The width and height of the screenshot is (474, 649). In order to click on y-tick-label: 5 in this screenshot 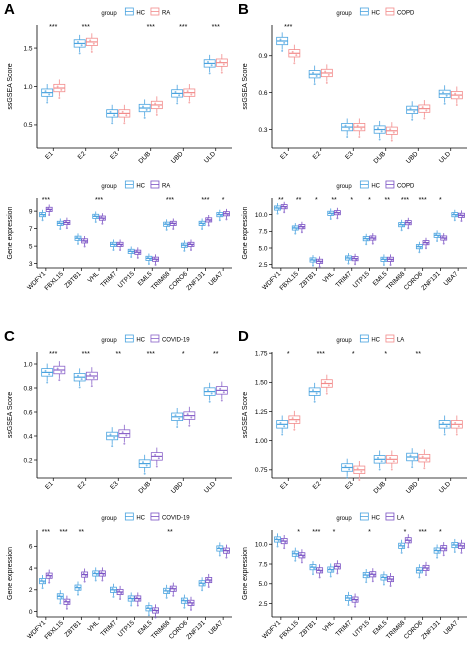, I will do `click(31, 246)`.